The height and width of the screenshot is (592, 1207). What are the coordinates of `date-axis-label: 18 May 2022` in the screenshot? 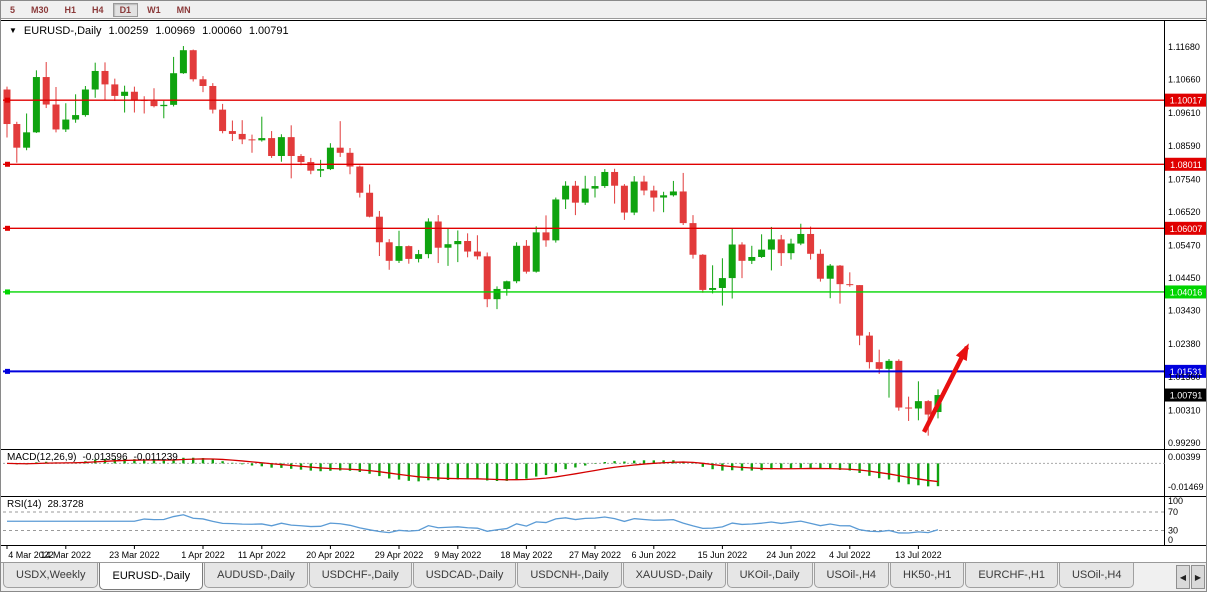 It's located at (526, 555).